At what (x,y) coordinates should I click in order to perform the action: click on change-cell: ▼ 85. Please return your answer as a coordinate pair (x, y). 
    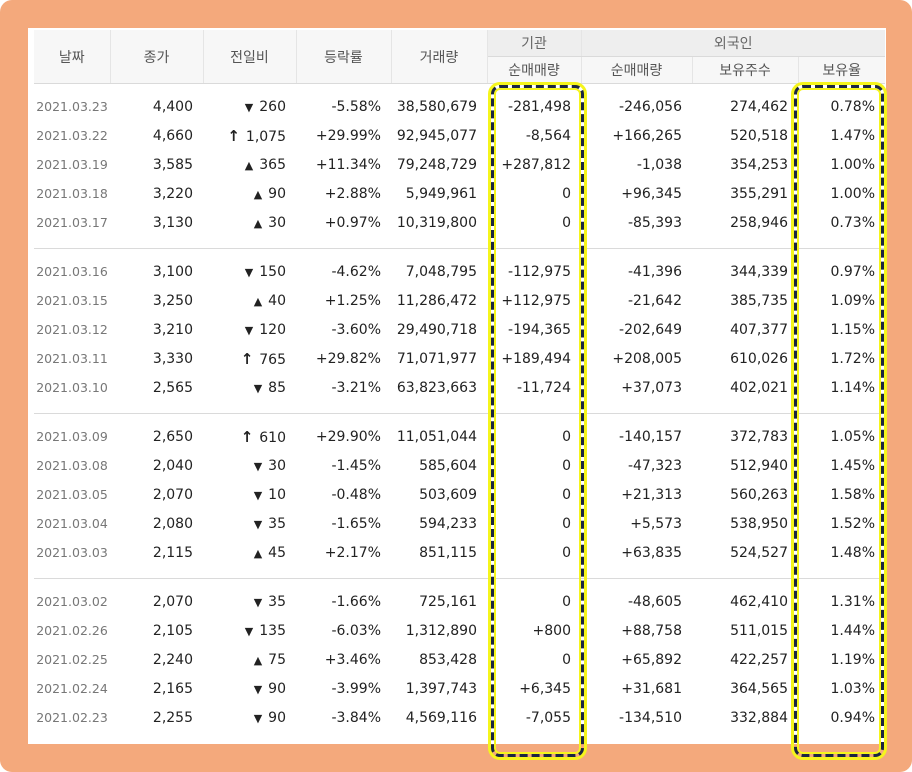
    Looking at the image, I should click on (249, 387).